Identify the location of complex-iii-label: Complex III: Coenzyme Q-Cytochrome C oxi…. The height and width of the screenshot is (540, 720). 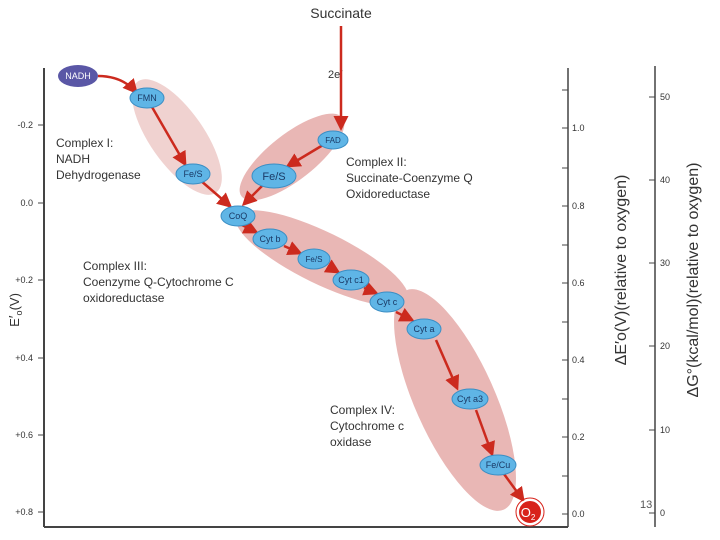
(160, 282).